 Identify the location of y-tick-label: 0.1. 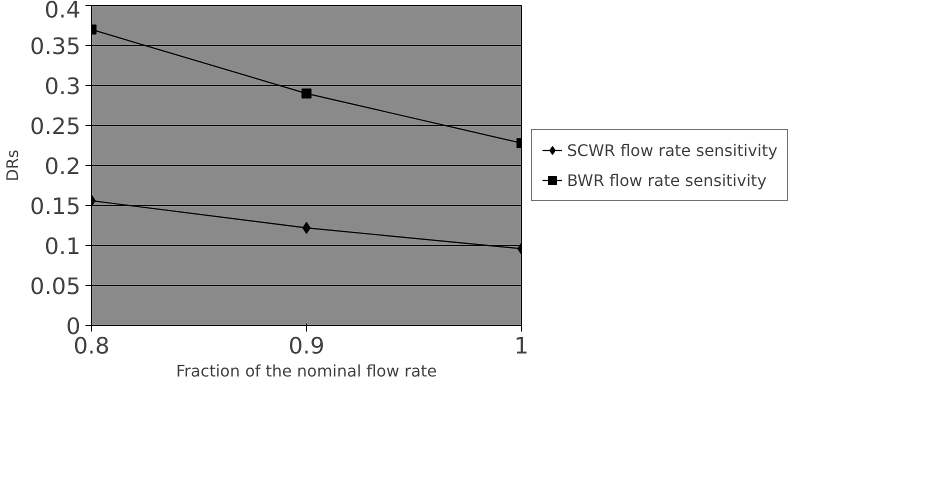
(62, 247).